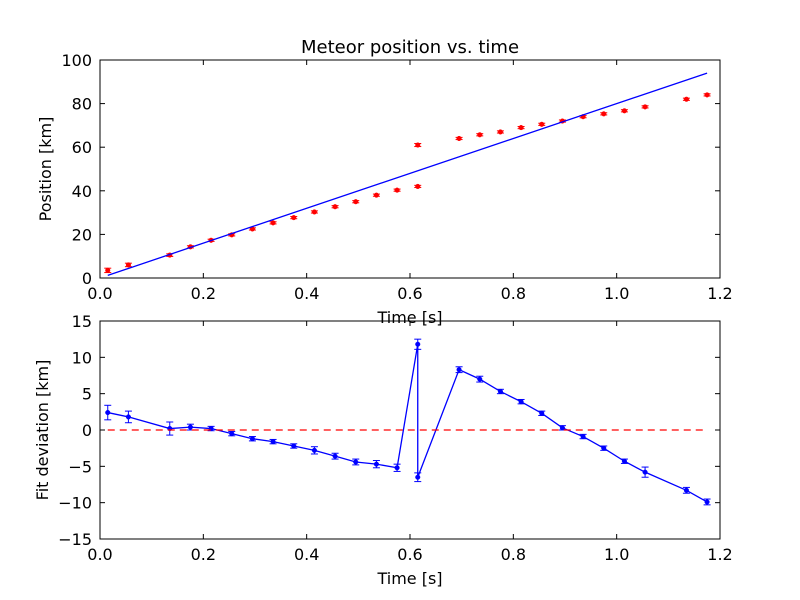 The image size is (800, 600). I want to click on y-tick-label: −15, so click(75, 539).